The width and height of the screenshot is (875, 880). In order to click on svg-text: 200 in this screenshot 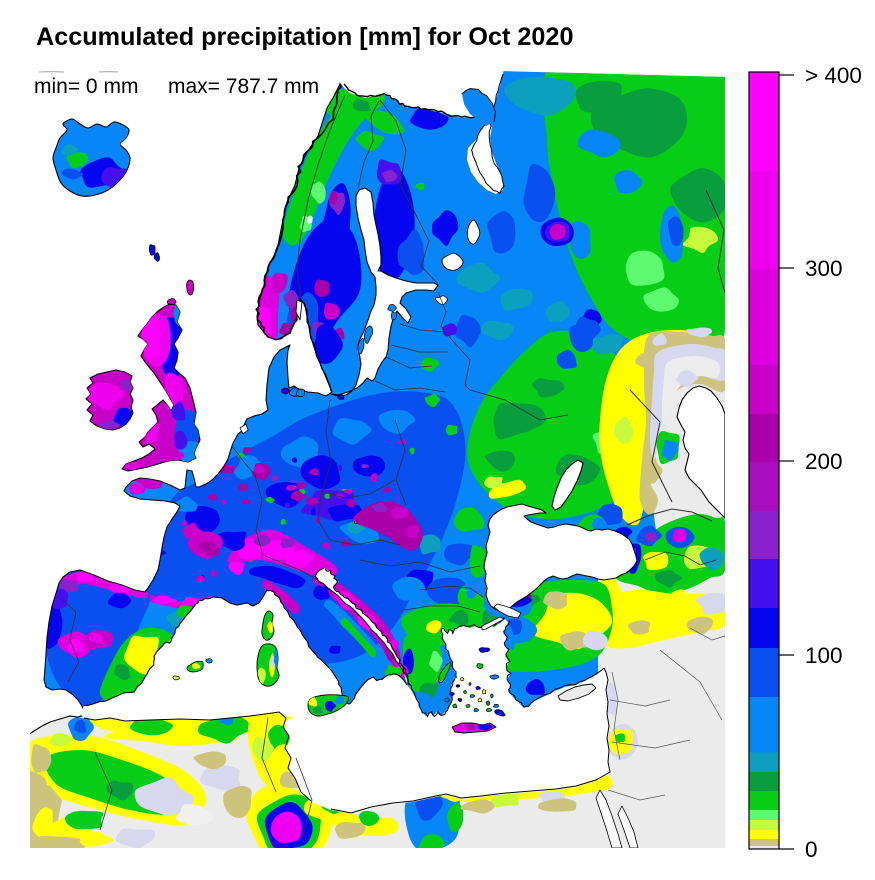, I will do `click(824, 461)`.